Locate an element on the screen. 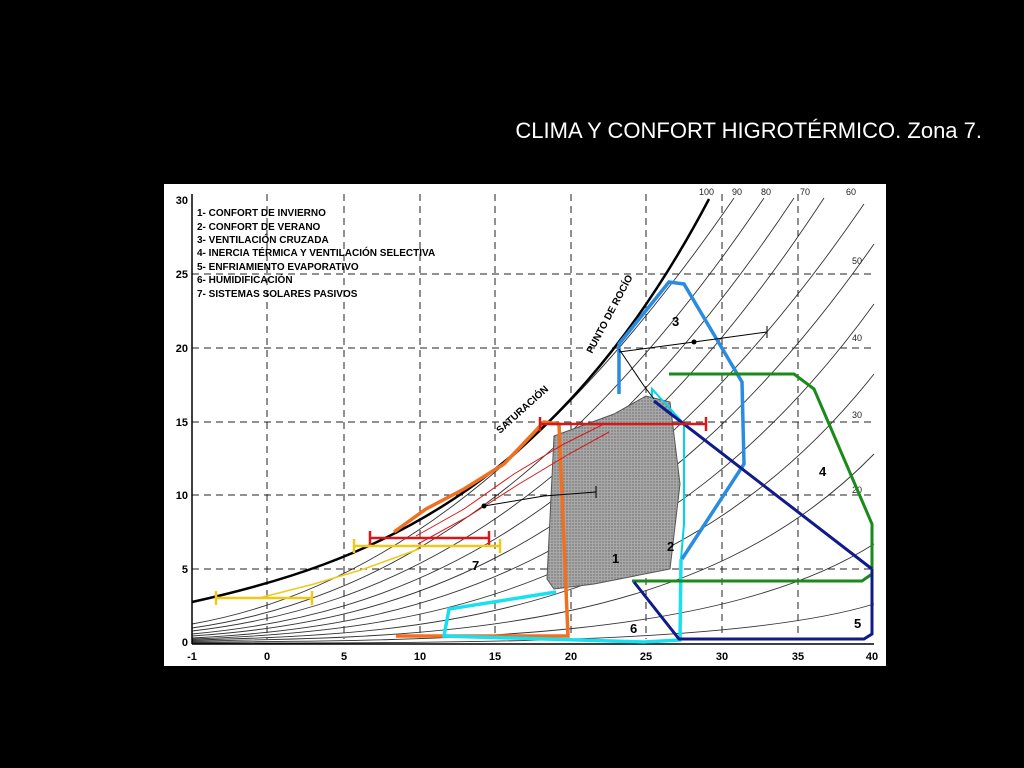 This screenshot has width=1024, height=768. x-tick-labels: -1 0 5 10 15 20 25 30 35 40 is located at coordinates (532, 657).